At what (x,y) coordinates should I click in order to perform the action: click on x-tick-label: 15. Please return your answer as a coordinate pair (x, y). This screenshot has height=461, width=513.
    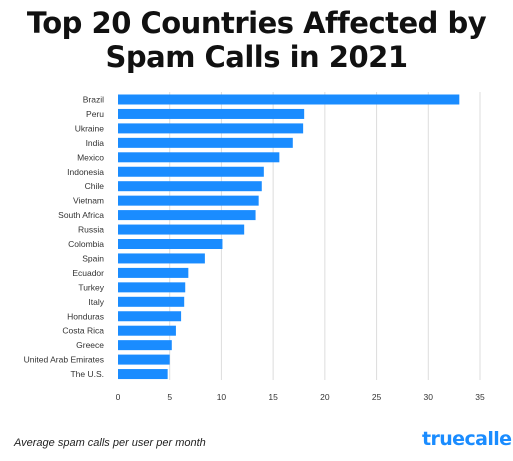
    Looking at the image, I should click on (273, 397).